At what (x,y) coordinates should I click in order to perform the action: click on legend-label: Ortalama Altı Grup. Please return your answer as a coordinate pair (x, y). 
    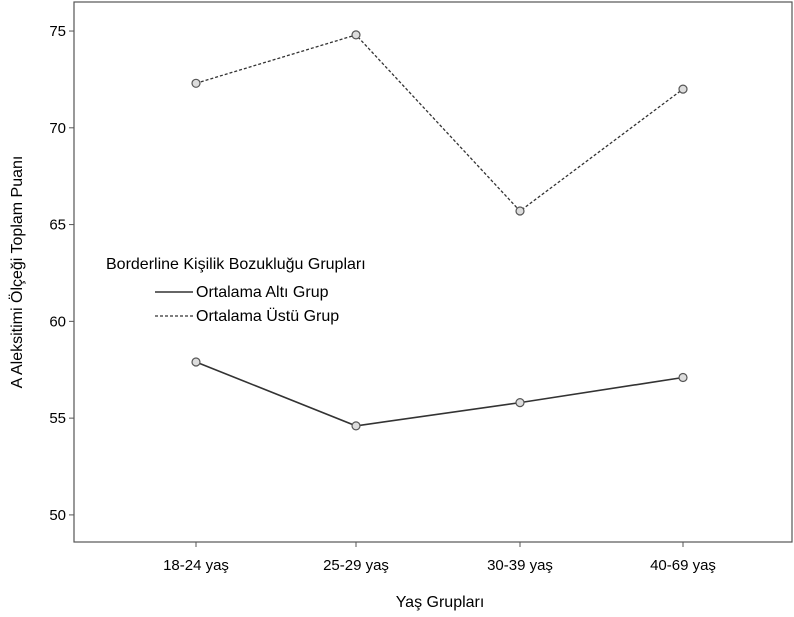
    Looking at the image, I should click on (262, 292).